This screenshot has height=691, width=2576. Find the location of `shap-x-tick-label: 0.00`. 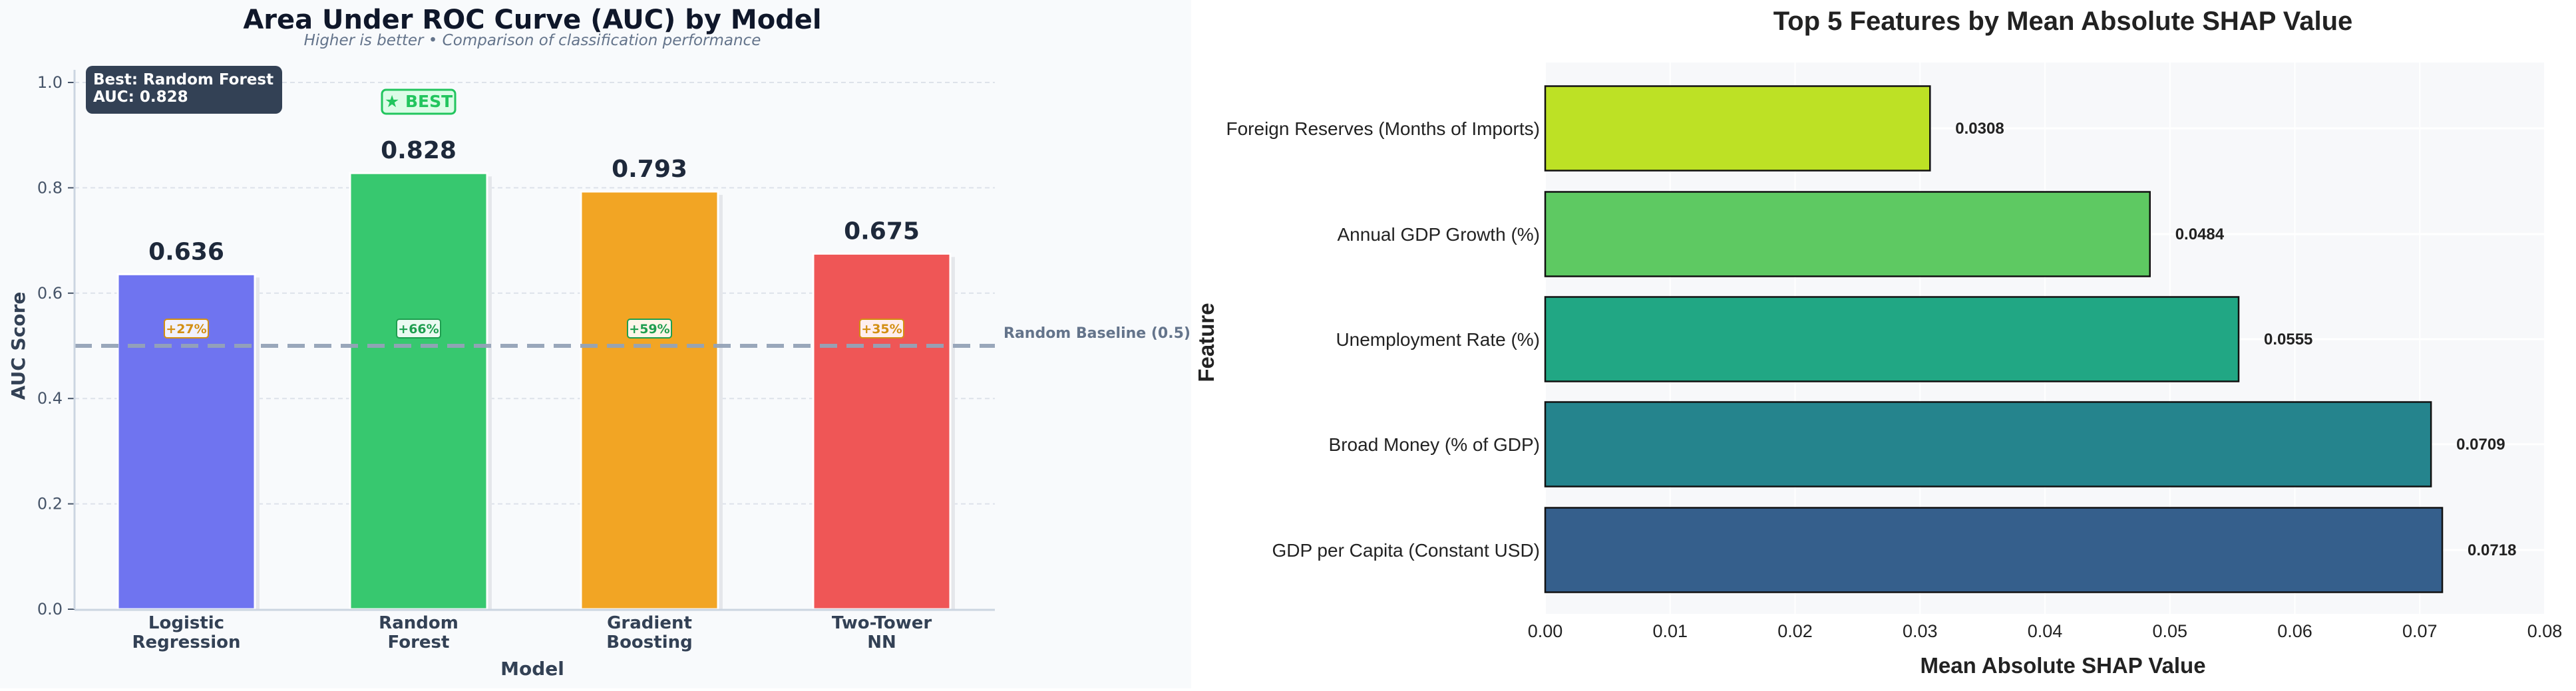

shap-x-tick-label: 0.00 is located at coordinates (1545, 631).